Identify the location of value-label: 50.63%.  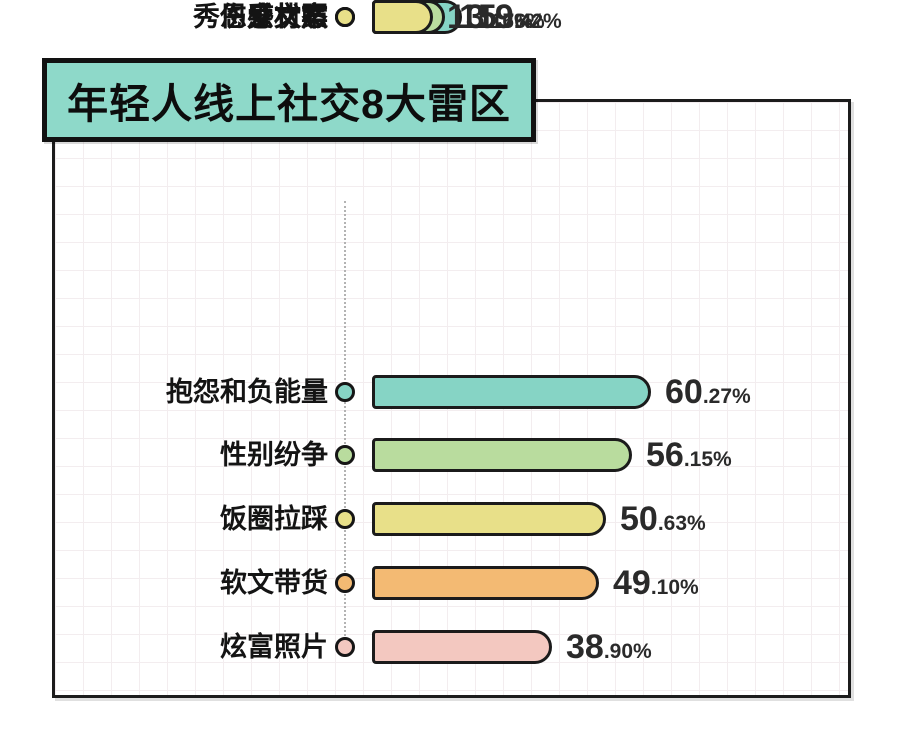
(663, 519).